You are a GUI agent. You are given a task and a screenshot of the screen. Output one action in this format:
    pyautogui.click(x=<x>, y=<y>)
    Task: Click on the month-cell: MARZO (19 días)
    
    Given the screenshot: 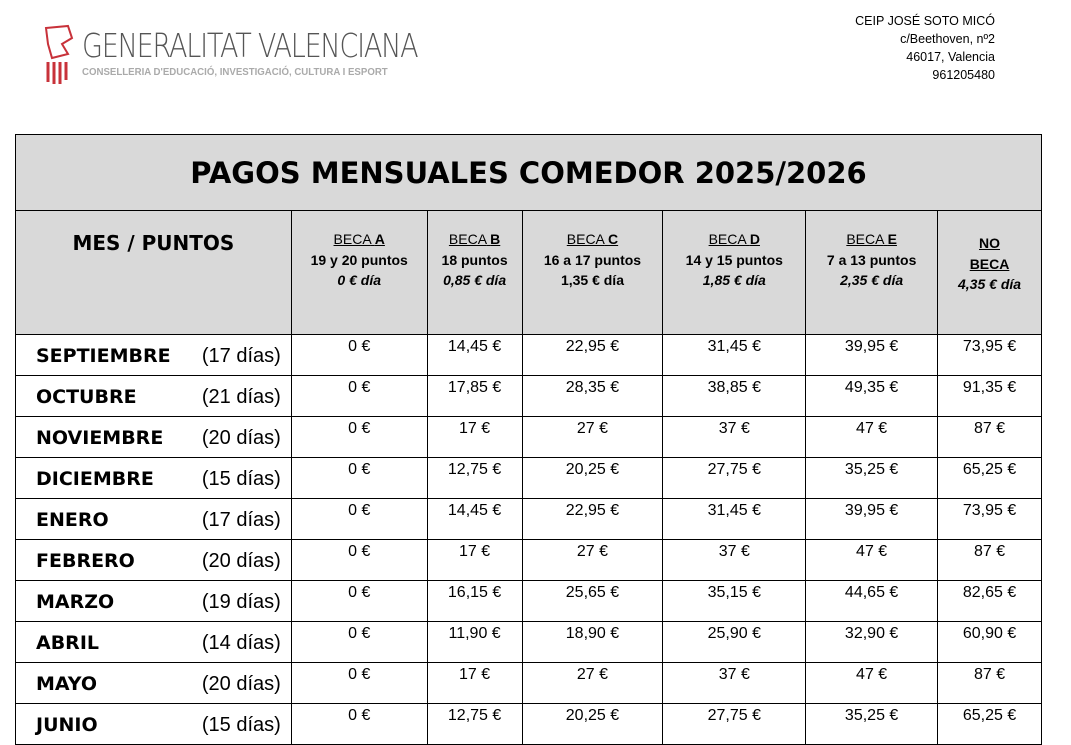 What is the action you would take?
    pyautogui.click(x=153, y=601)
    